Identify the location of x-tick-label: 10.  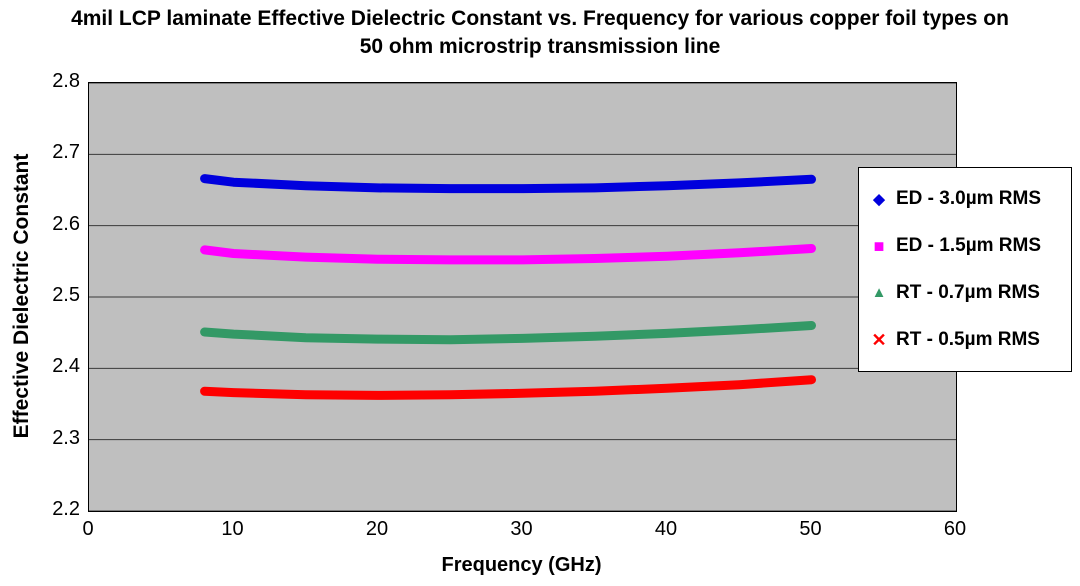
(232, 529).